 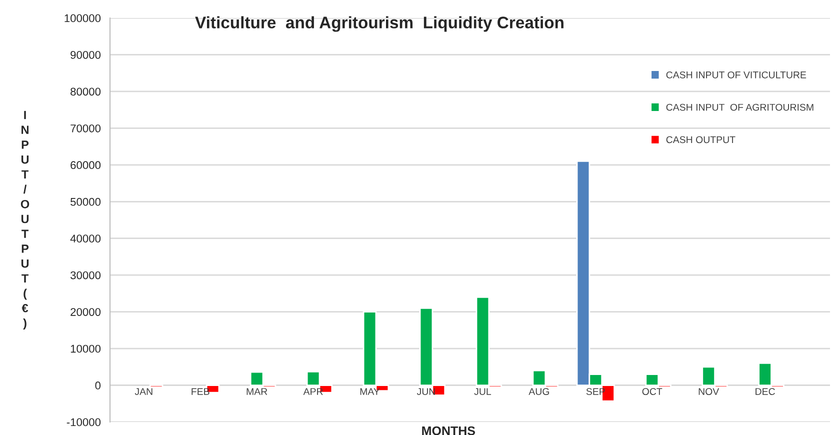 What do you see at coordinates (765, 391) in the screenshot?
I see `x-tick-label: DEC` at bounding box center [765, 391].